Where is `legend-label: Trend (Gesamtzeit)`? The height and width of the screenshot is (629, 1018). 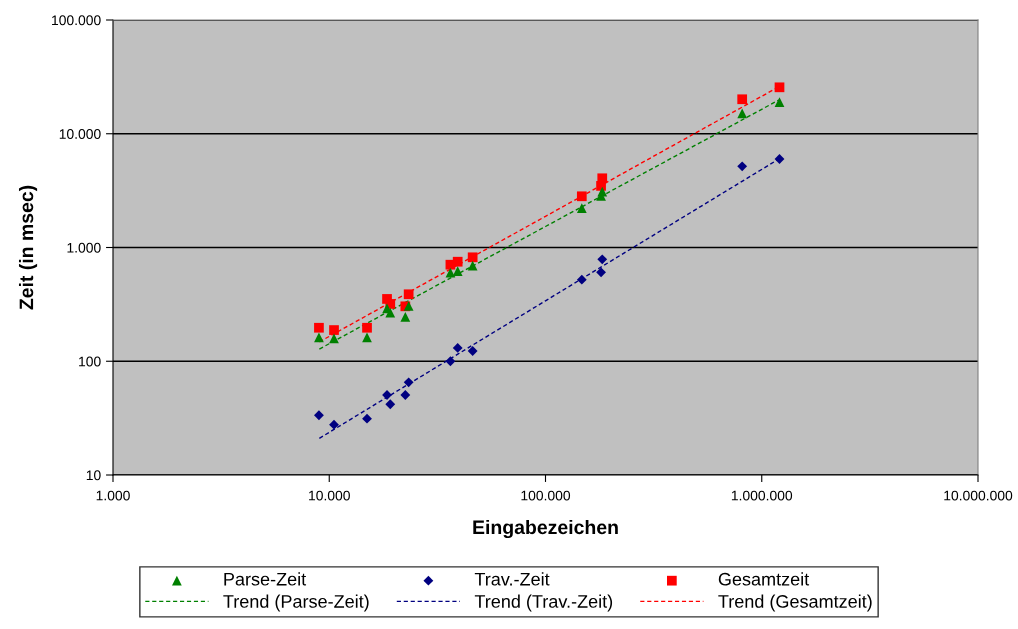
legend-label: Trend (Gesamtzeit) is located at coordinates (795, 603).